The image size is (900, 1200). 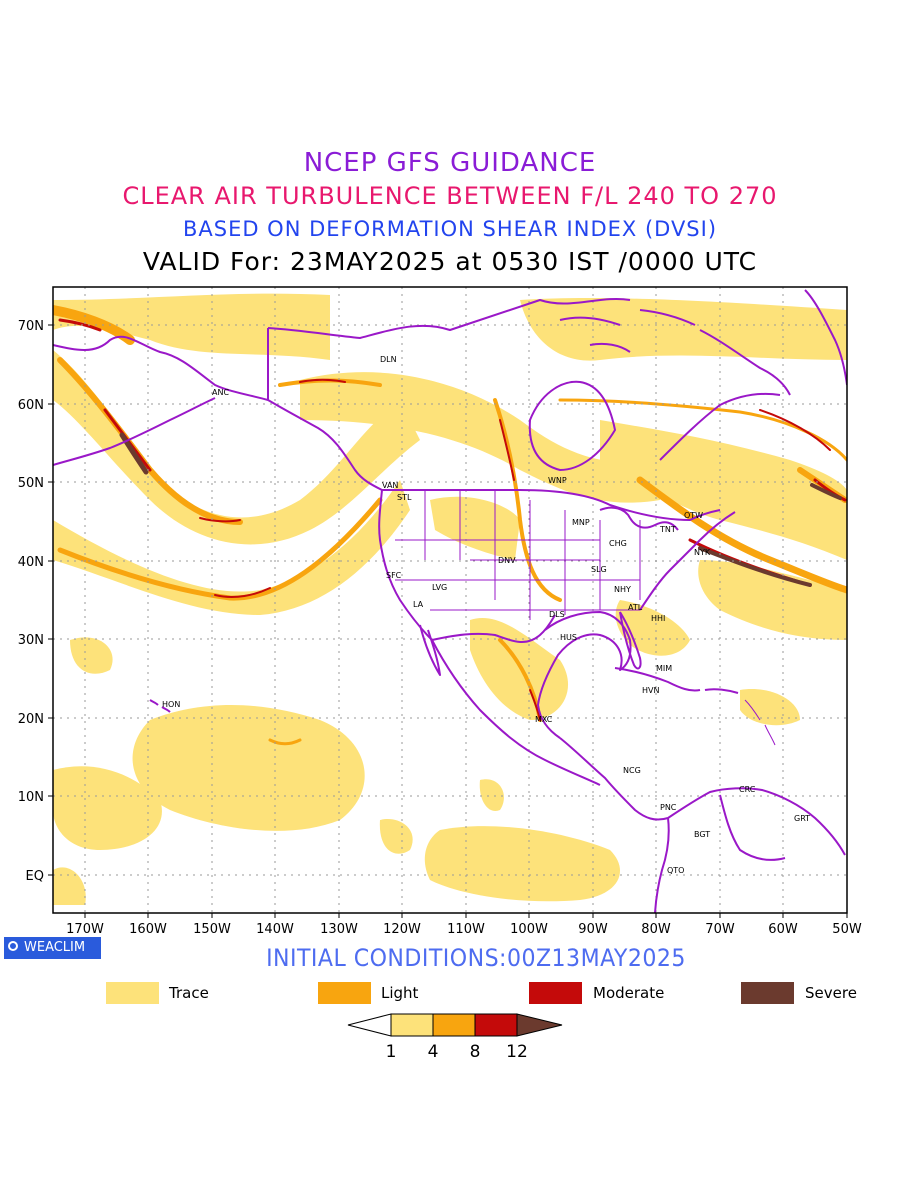 What do you see at coordinates (650, 690) in the screenshot?
I see `station-label: HVN` at bounding box center [650, 690].